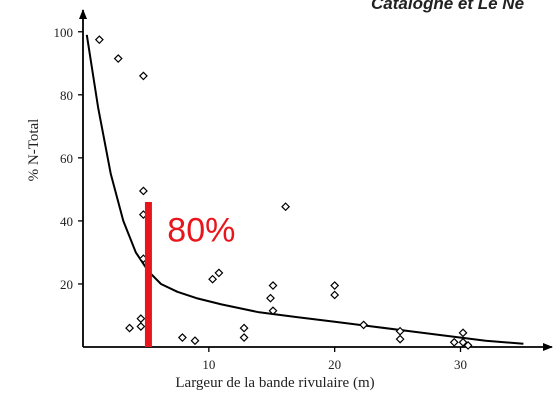  What do you see at coordinates (201, 230) in the screenshot?
I see `threshold-annotation-label: 80%` at bounding box center [201, 230].